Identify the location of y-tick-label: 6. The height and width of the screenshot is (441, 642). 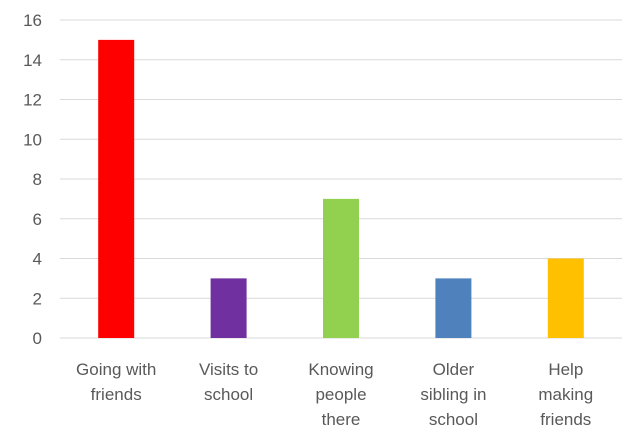
(37, 219).